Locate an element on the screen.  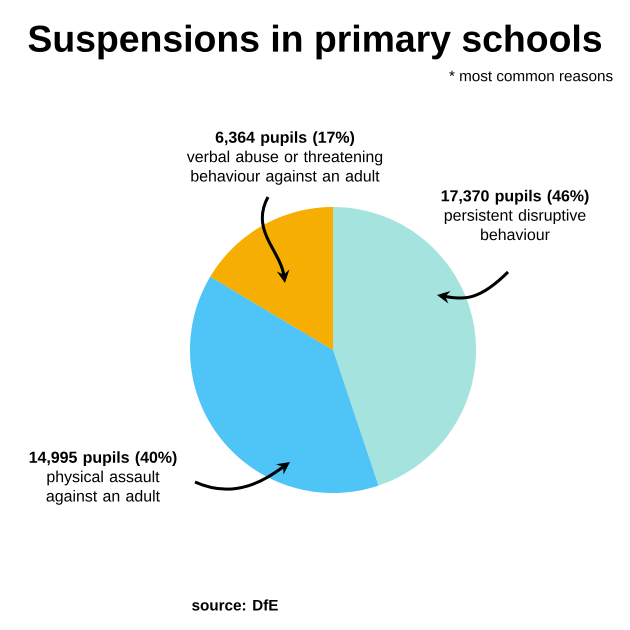
slice-label: verbal abuse or threatening behaviour against an adult is located at coordinates (284, 167).